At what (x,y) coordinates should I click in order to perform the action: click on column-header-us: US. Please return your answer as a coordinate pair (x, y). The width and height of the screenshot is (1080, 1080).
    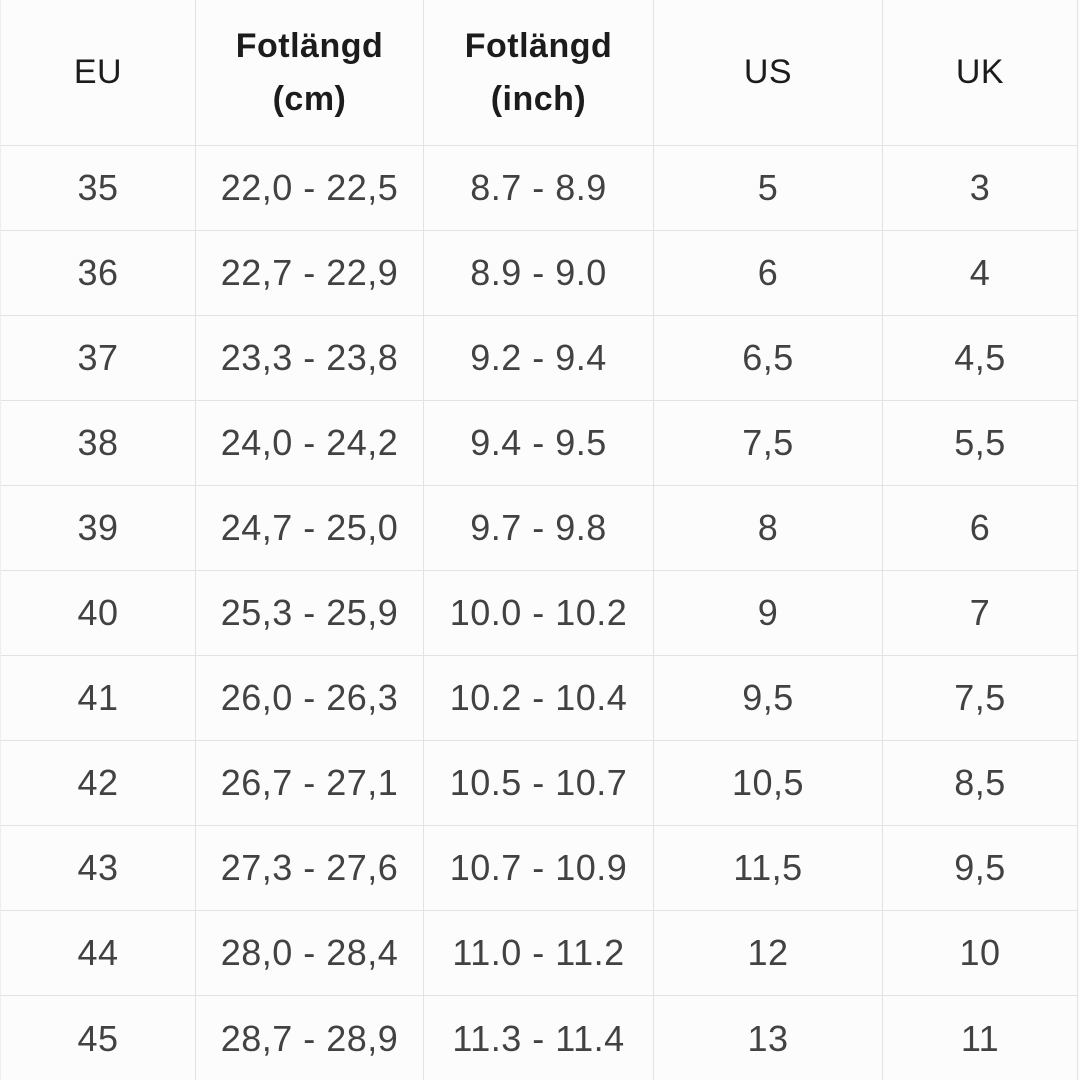
    Looking at the image, I should click on (768, 73).